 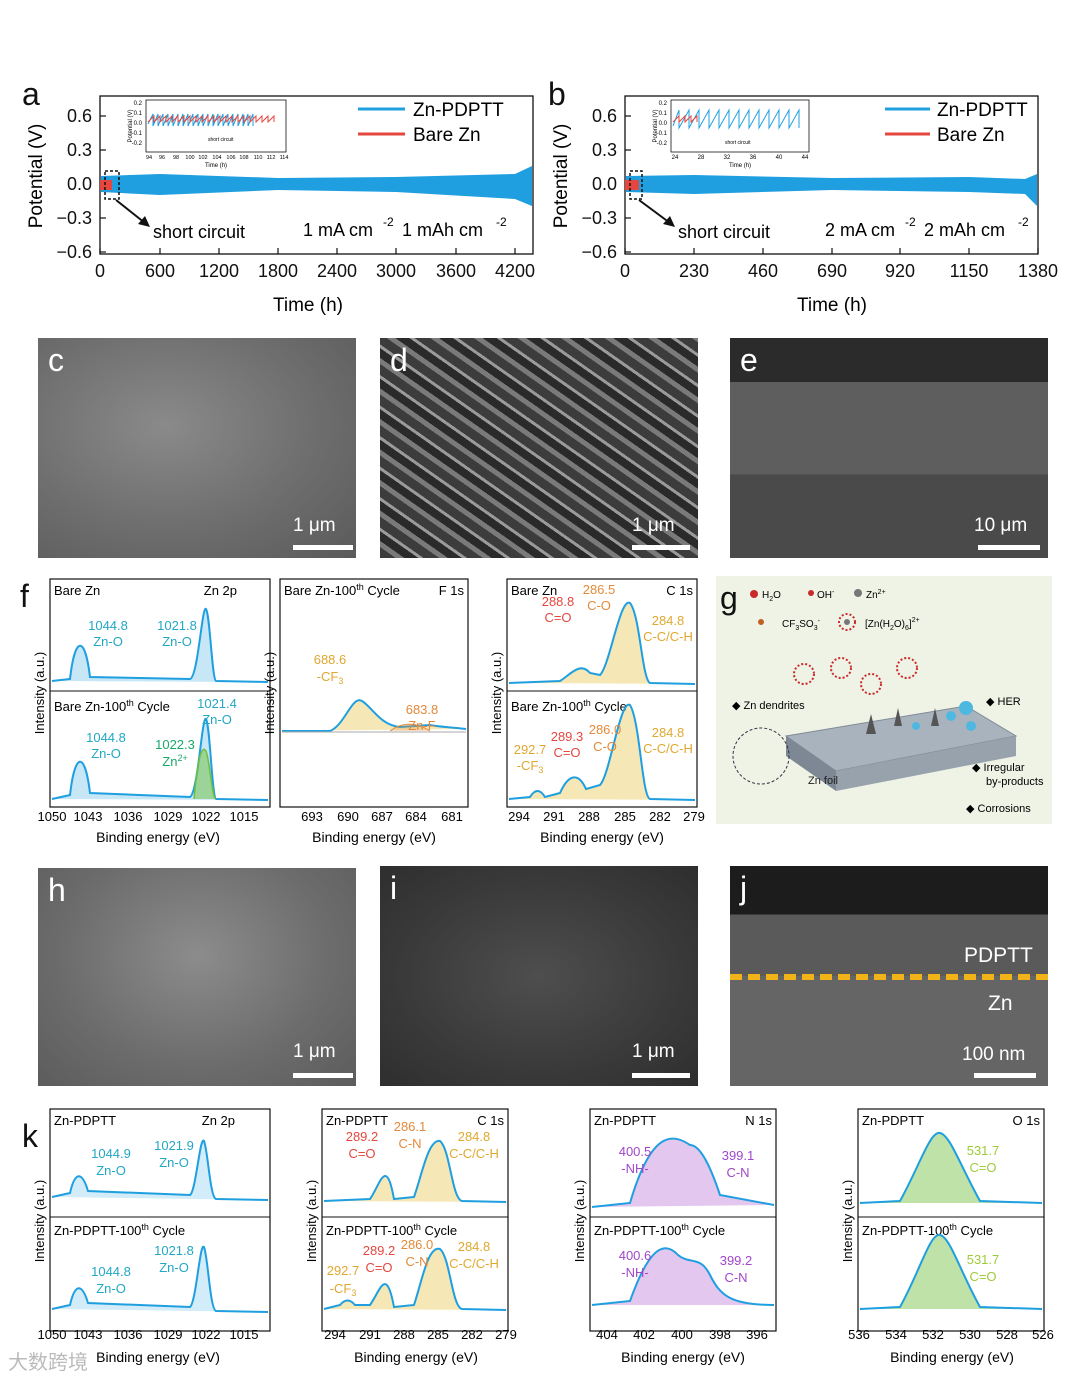 What do you see at coordinates (218, 1120) in the screenshot?
I see `svg-text: Zn 2p` at bounding box center [218, 1120].